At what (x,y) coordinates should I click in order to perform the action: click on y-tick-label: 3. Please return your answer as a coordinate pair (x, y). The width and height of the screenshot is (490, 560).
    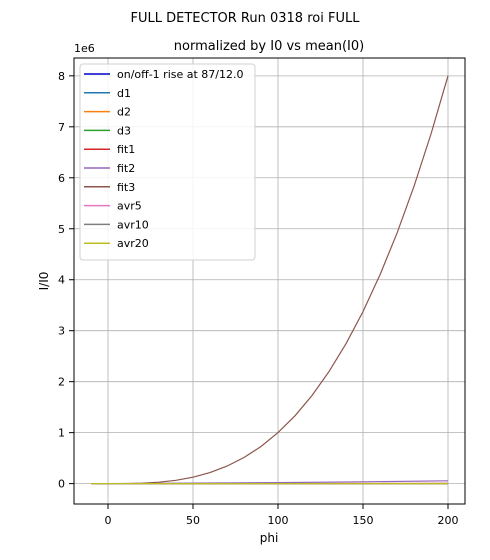
    Looking at the image, I should click on (61, 331).